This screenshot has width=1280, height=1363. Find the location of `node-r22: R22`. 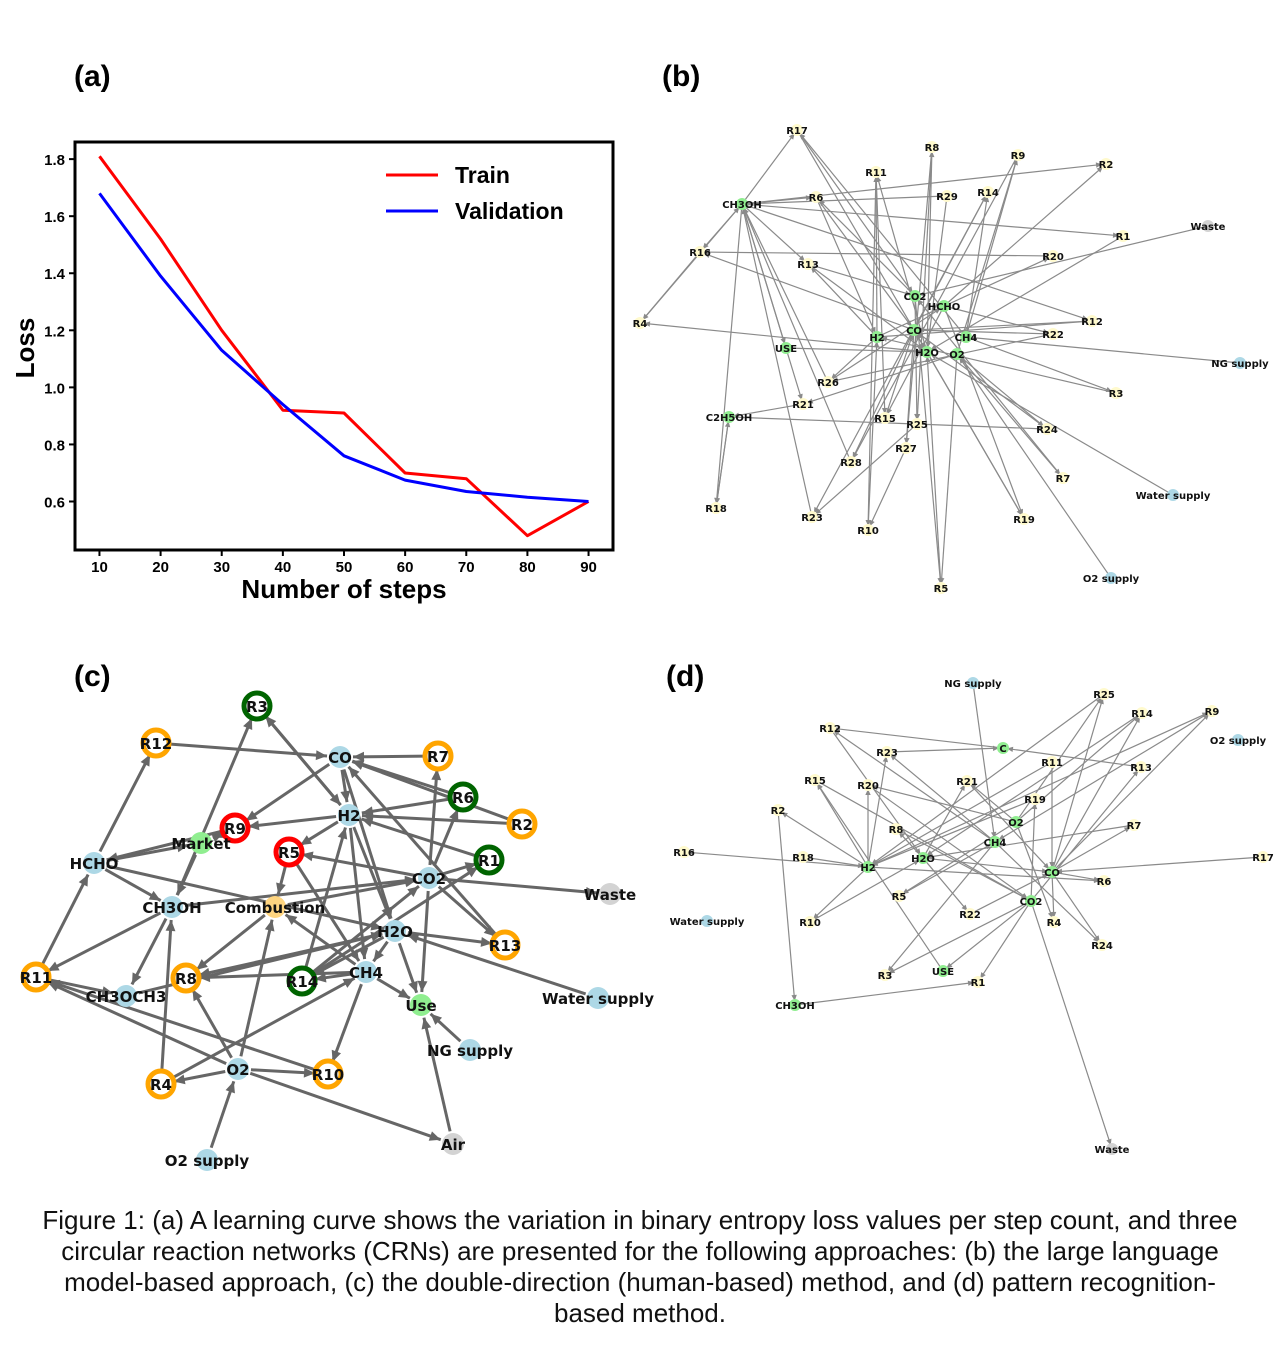

node-r22: R22 is located at coordinates (1053, 334).